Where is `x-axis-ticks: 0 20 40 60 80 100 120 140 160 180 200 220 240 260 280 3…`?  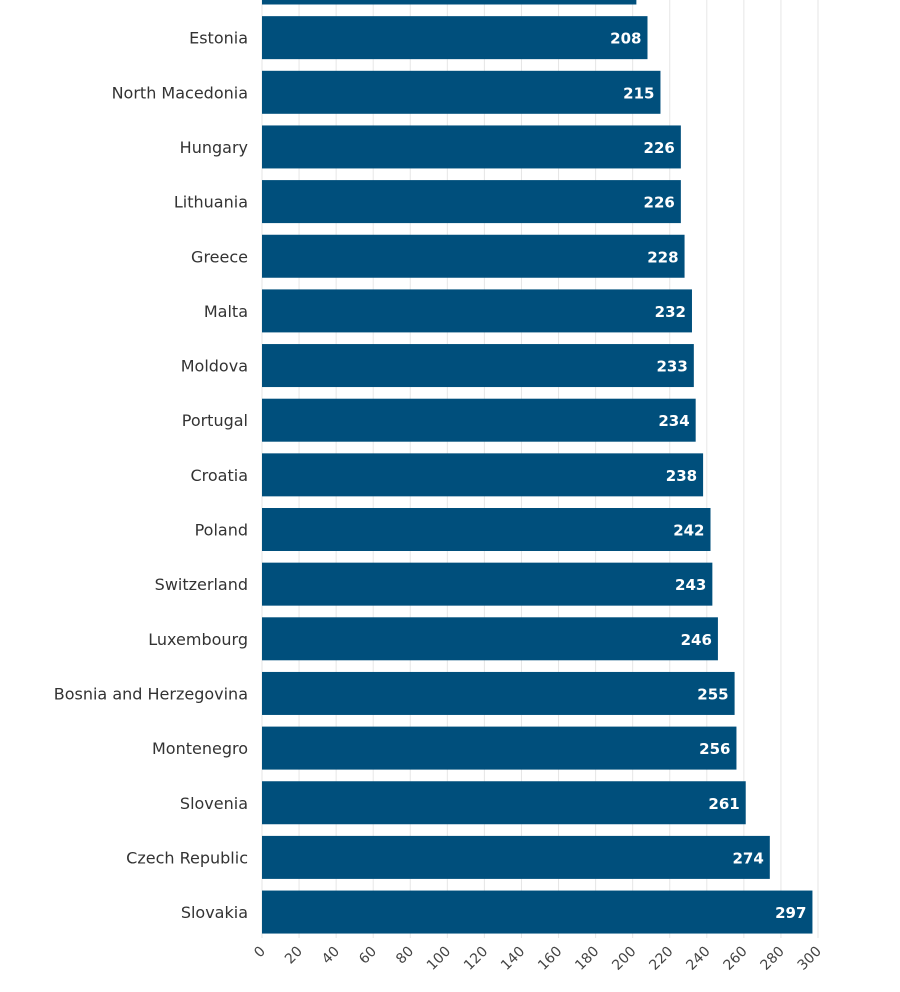
x-axis-ticks: 0 20 40 60 80 100 120 140 160 180 200 220 240 260 280 3… is located at coordinates (538, 959).